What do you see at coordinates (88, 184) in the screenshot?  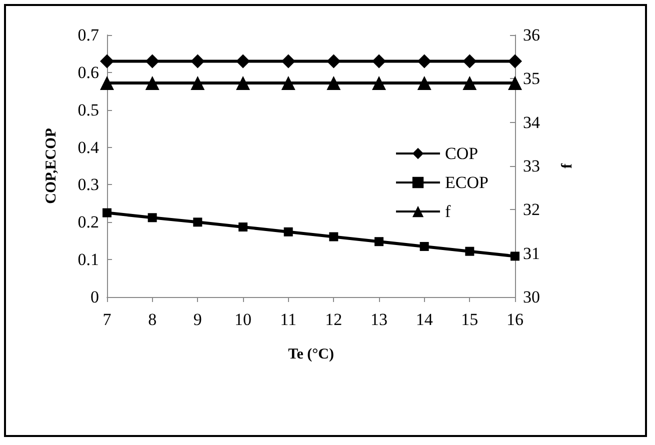 I see `y-tick-label: 0.3` at bounding box center [88, 184].